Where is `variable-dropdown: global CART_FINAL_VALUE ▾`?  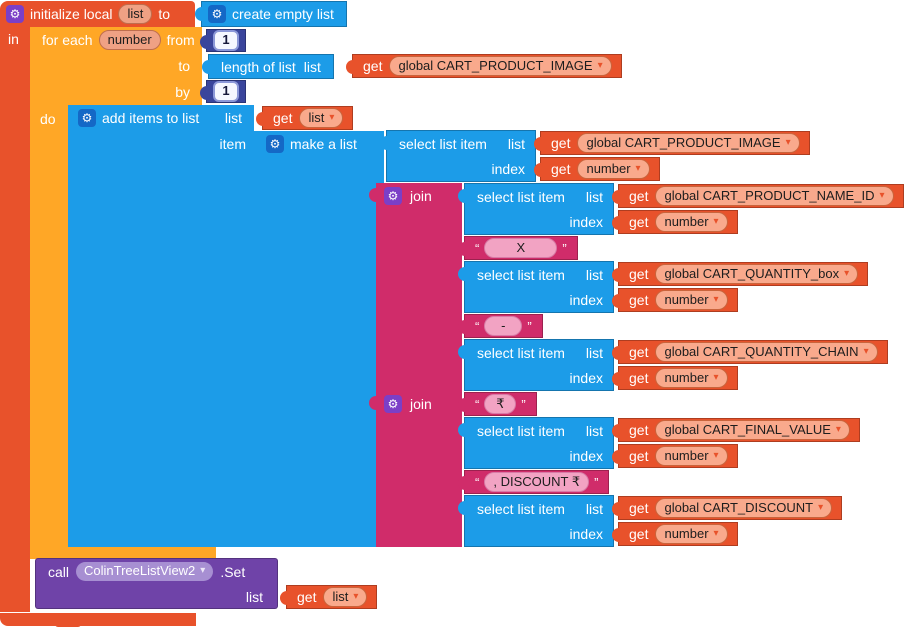
variable-dropdown: global CART_FINAL_VALUE ▾ is located at coordinates (752, 430).